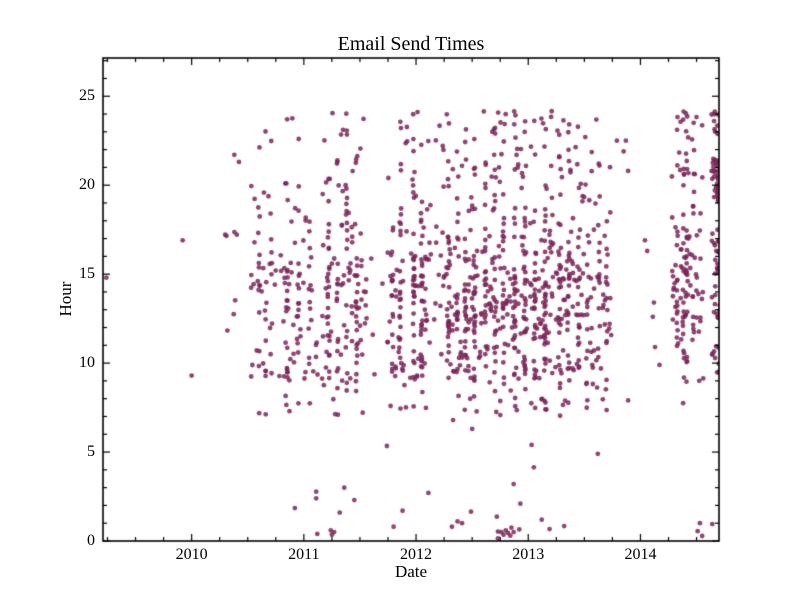  What do you see at coordinates (304, 554) in the screenshot?
I see `x-tick-label: 2011` at bounding box center [304, 554].